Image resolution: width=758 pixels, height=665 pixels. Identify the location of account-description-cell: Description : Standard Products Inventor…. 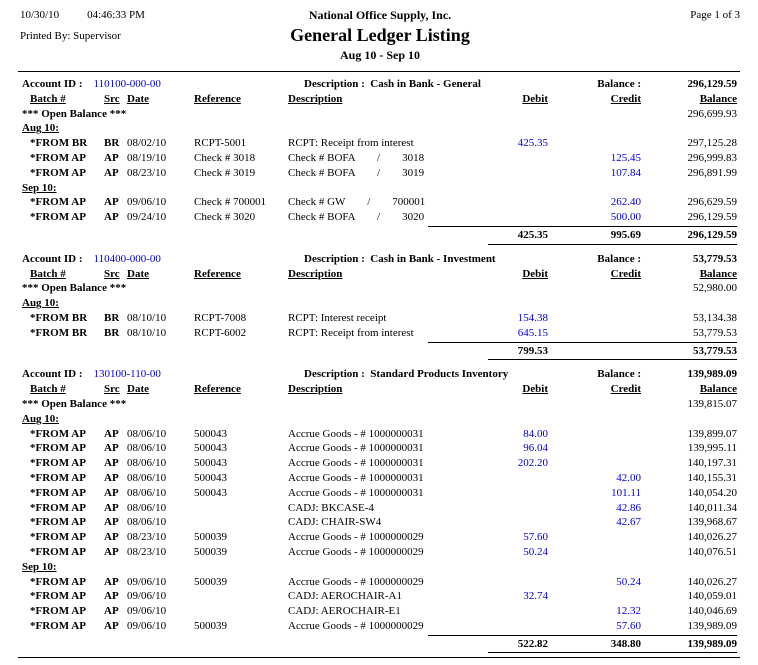
(398, 374).